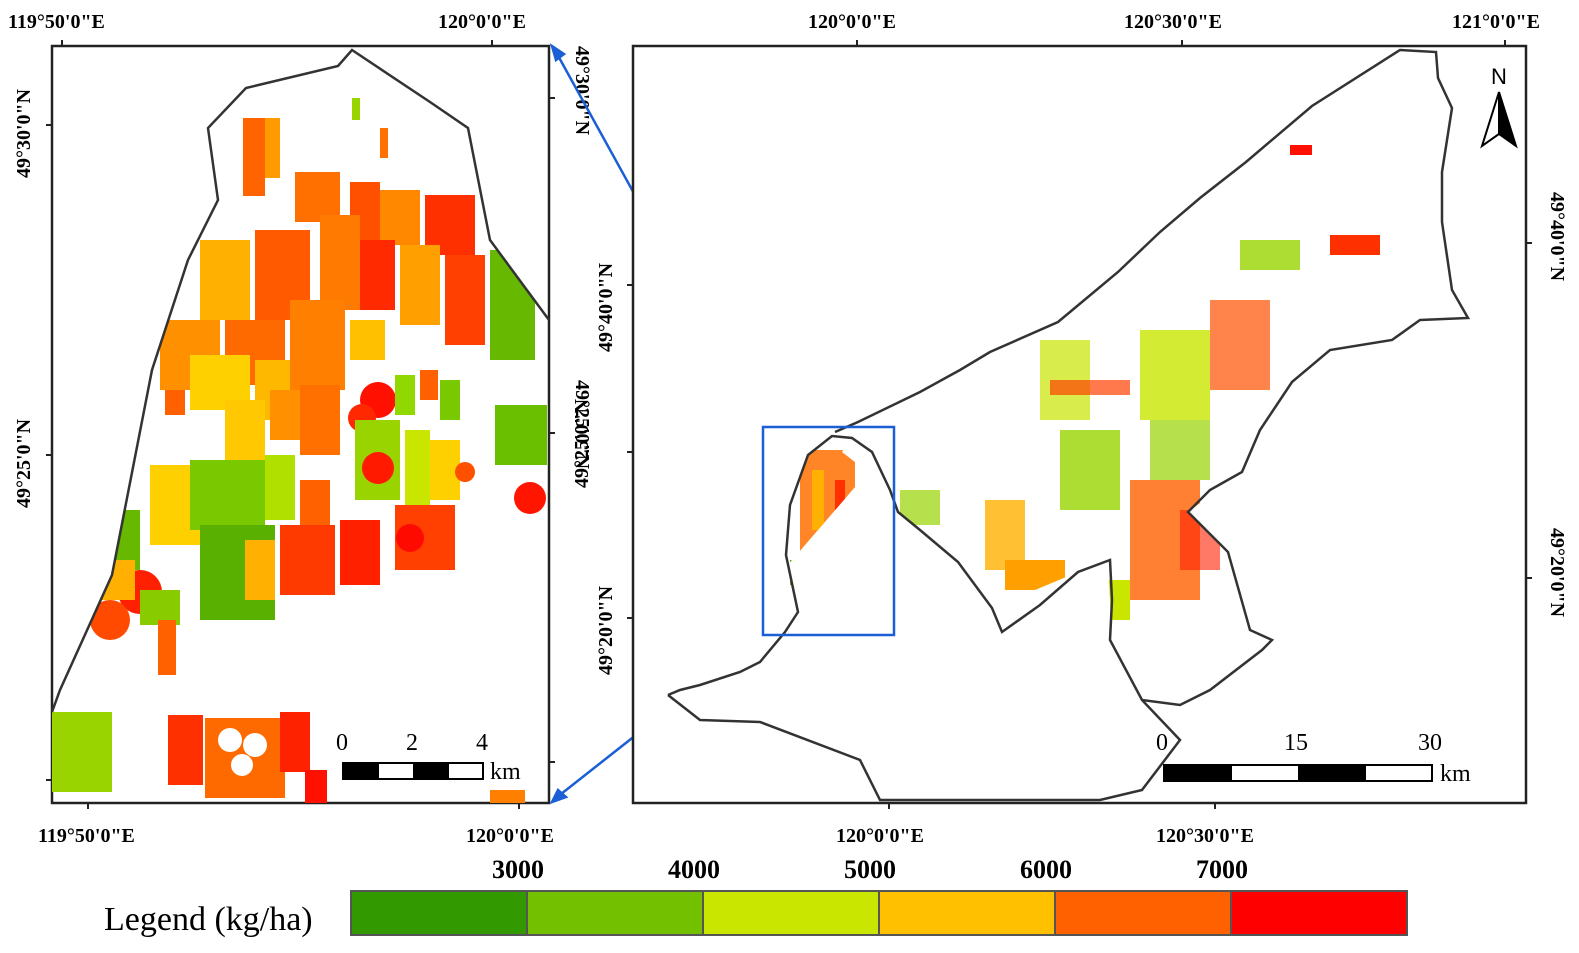  Describe the element at coordinates (428, 757) in the screenshot. I see `inset-scale-bar: 0 2 4 km` at that location.